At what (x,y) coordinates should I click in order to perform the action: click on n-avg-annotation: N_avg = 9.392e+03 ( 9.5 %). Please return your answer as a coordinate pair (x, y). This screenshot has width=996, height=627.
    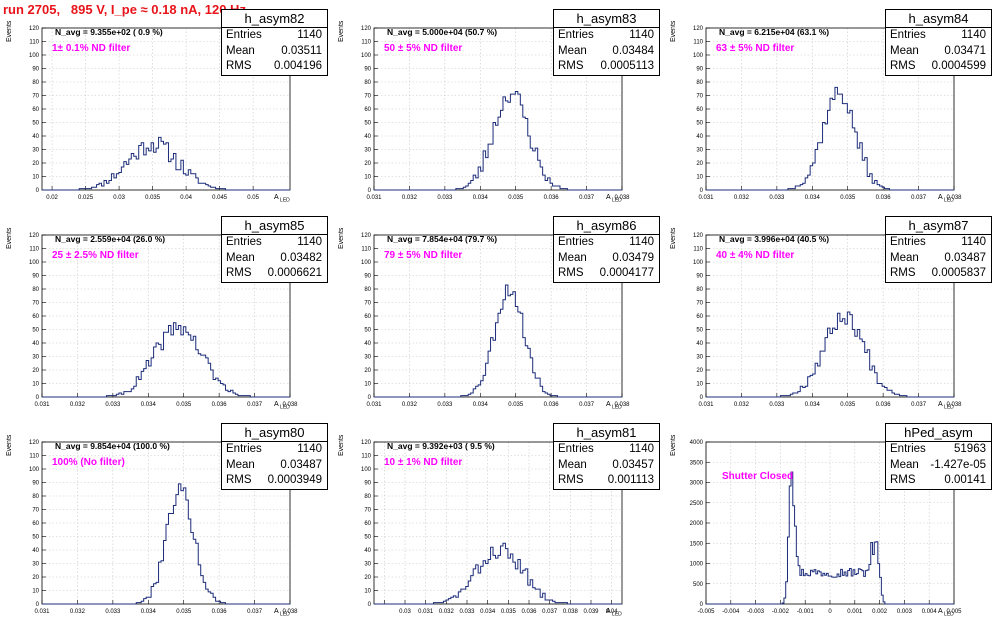
    Looking at the image, I should click on (441, 446).